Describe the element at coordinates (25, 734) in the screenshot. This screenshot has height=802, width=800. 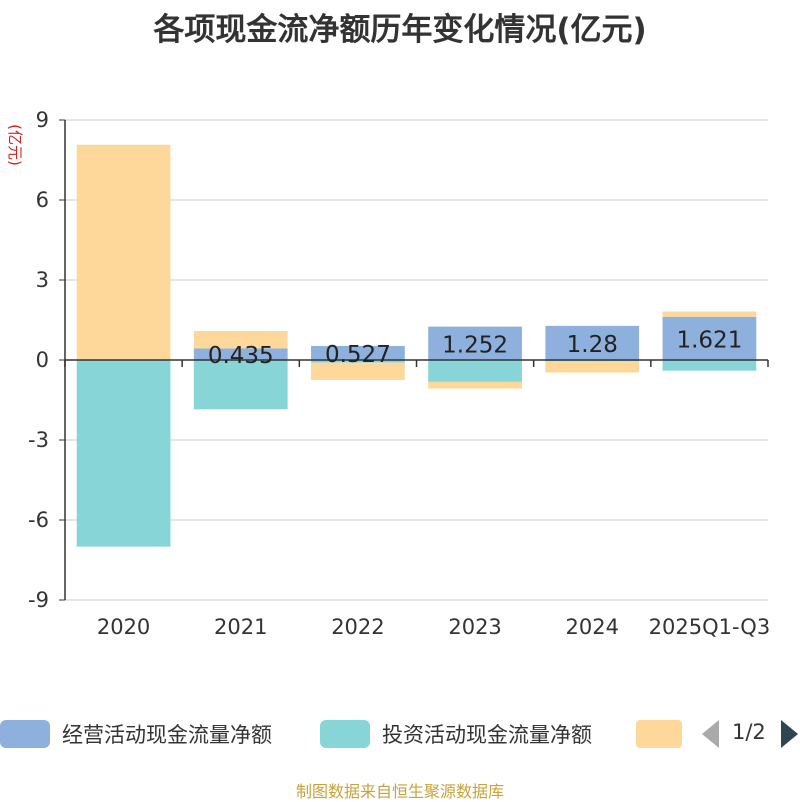
I see `legend-swatch-operating` at that location.